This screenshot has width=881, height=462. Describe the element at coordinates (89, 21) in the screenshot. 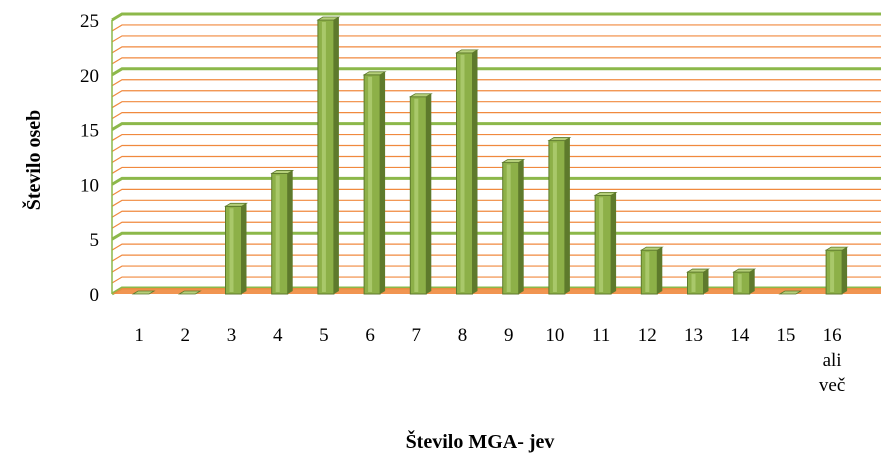

I see `y-tick-label: 25` at that location.